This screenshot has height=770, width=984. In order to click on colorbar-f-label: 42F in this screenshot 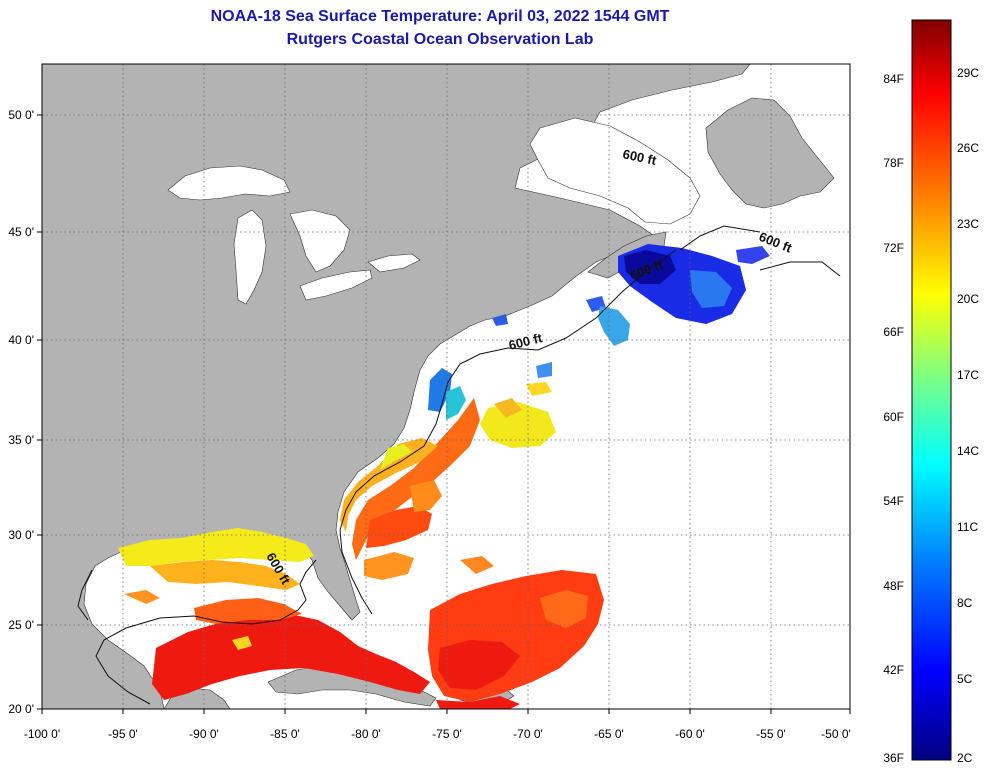, I will do `click(893, 670)`.